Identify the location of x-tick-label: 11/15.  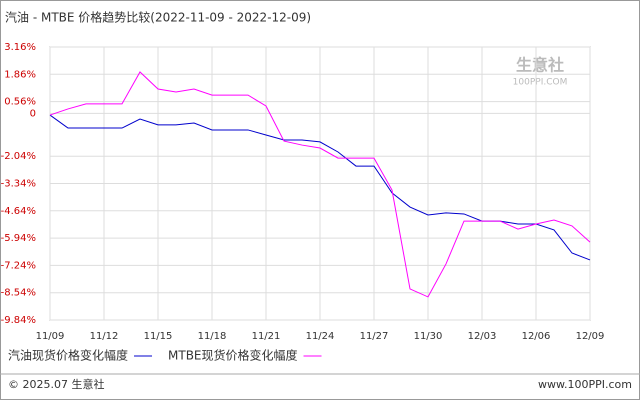
(158, 336).